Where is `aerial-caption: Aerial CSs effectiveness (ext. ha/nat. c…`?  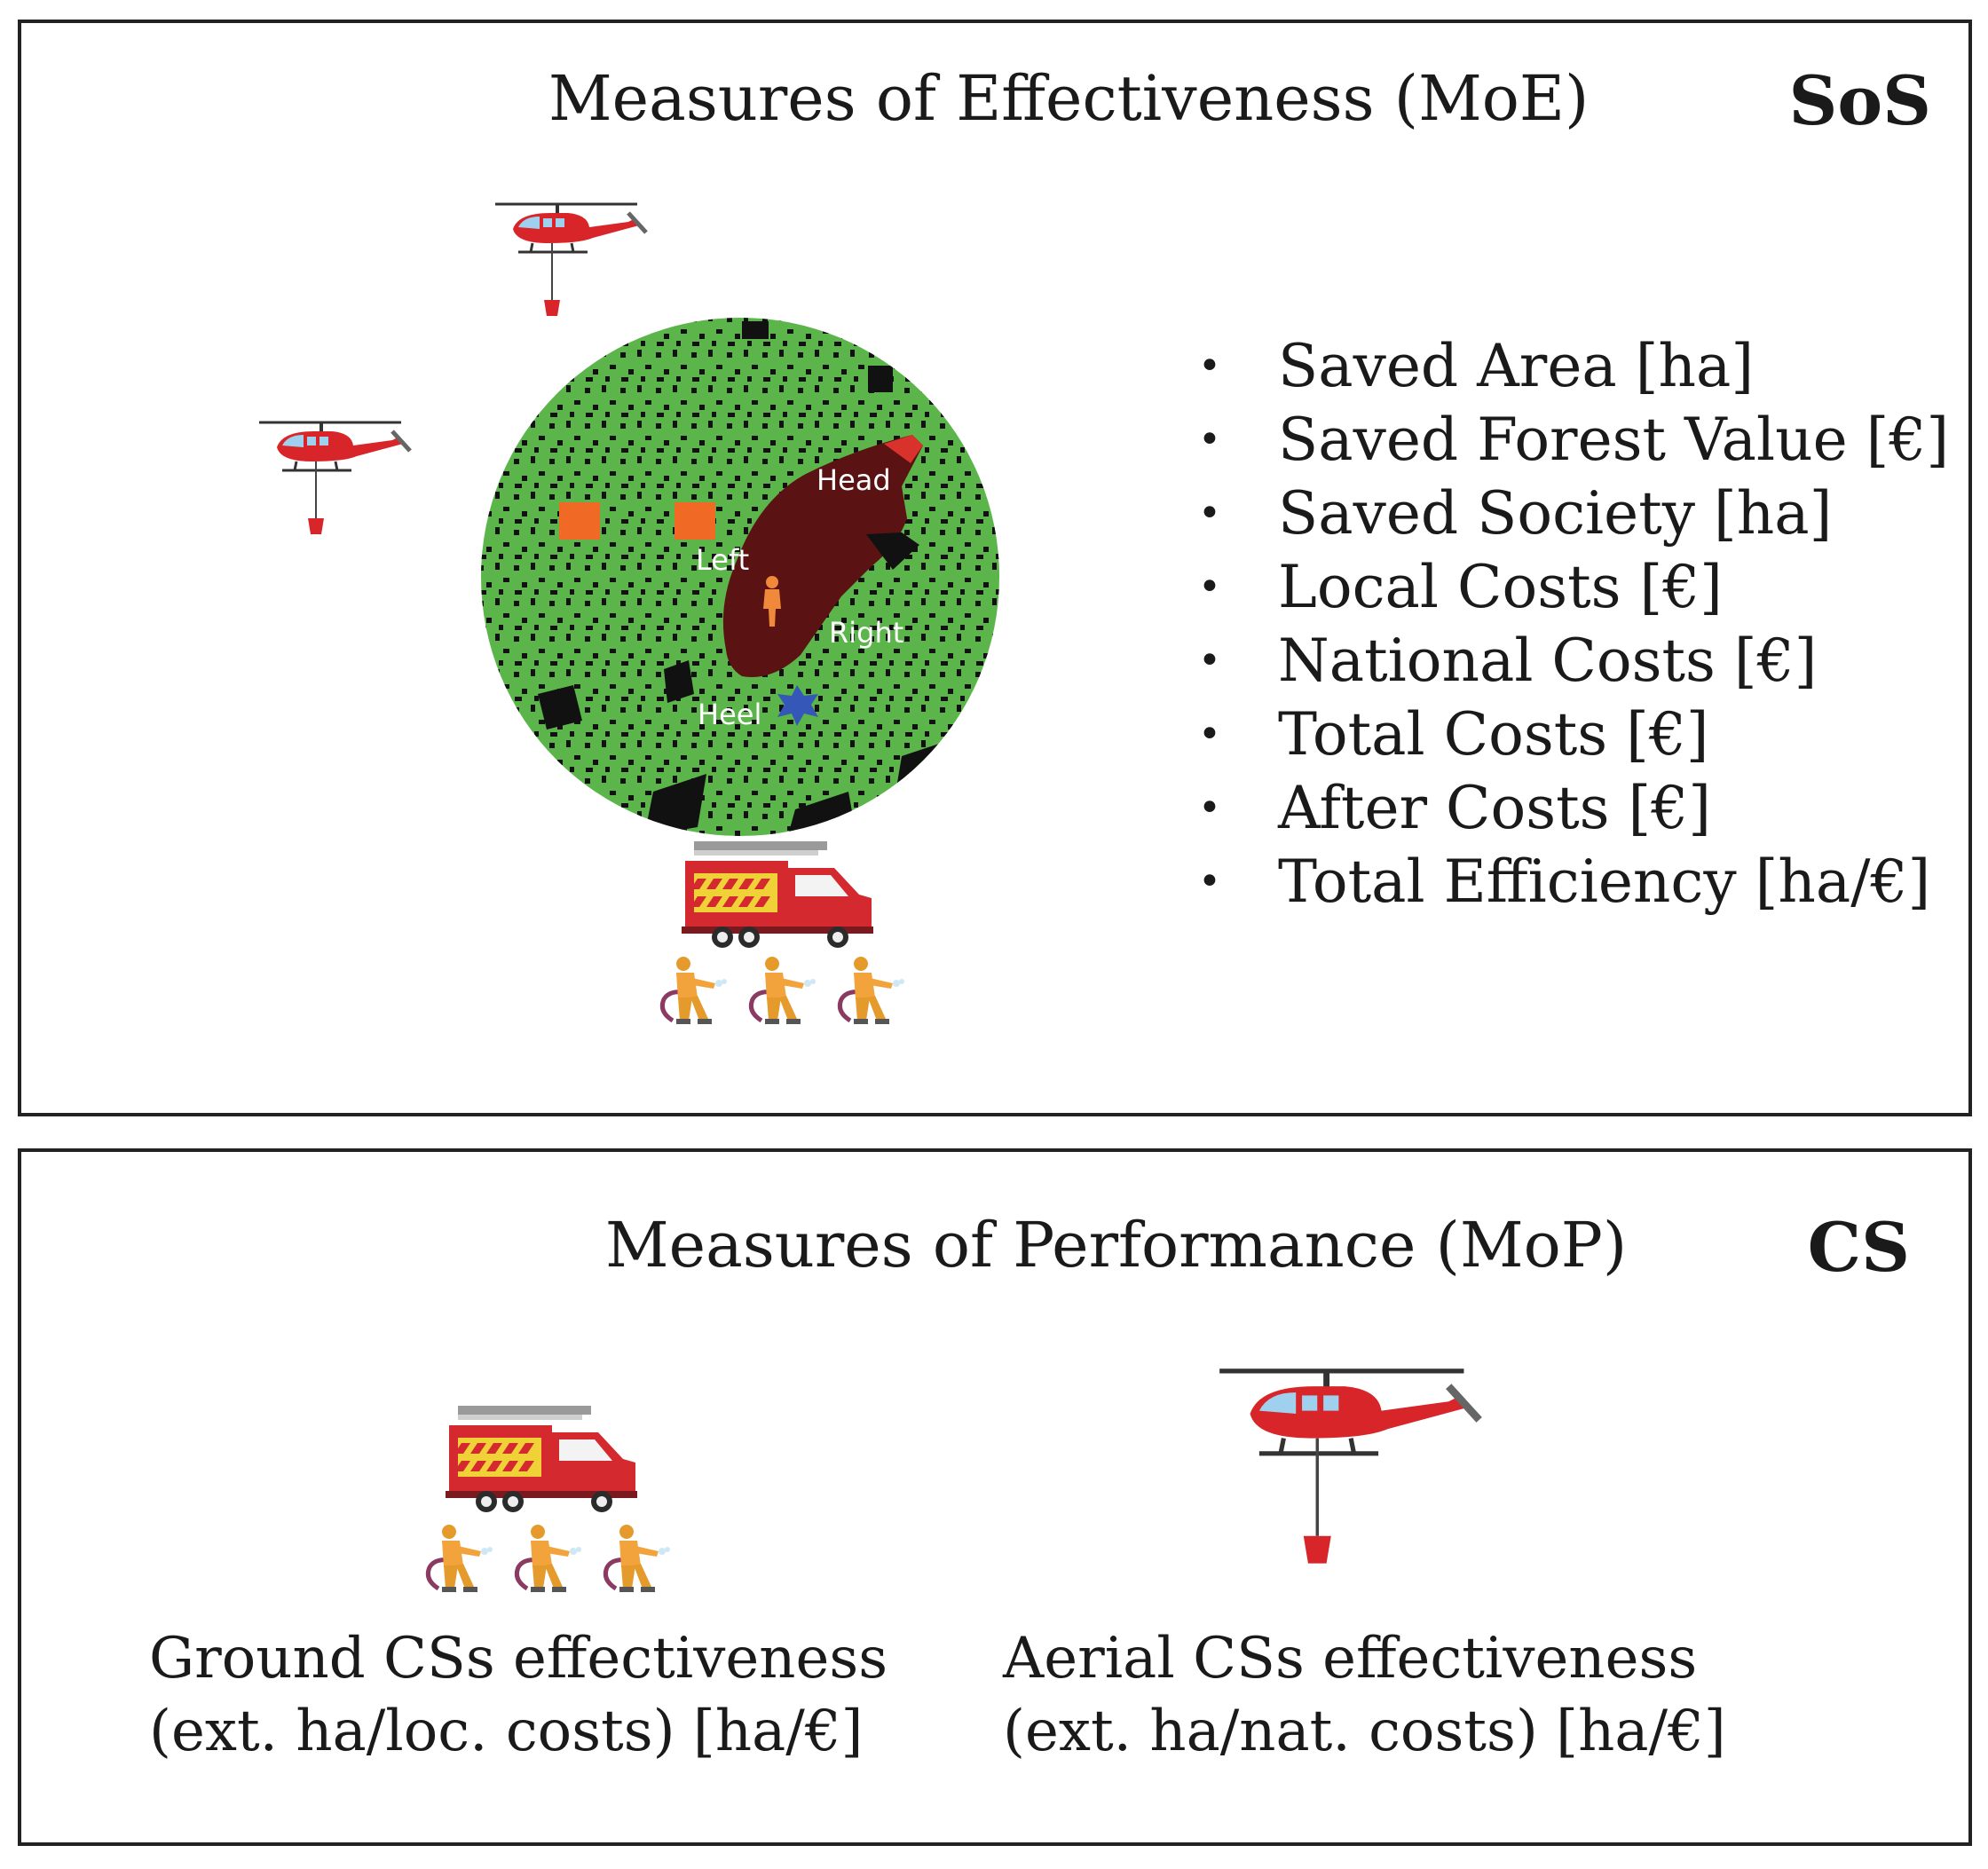 aerial-caption: Aerial CSs effectiveness (ext. ha/nat. c… is located at coordinates (1364, 1695).